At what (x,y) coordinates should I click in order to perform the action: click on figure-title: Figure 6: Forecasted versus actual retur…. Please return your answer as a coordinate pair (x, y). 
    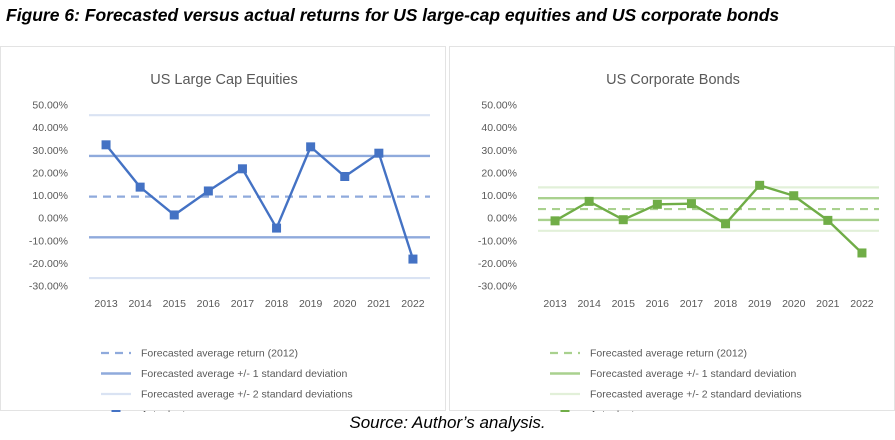
    Looking at the image, I should click on (393, 15).